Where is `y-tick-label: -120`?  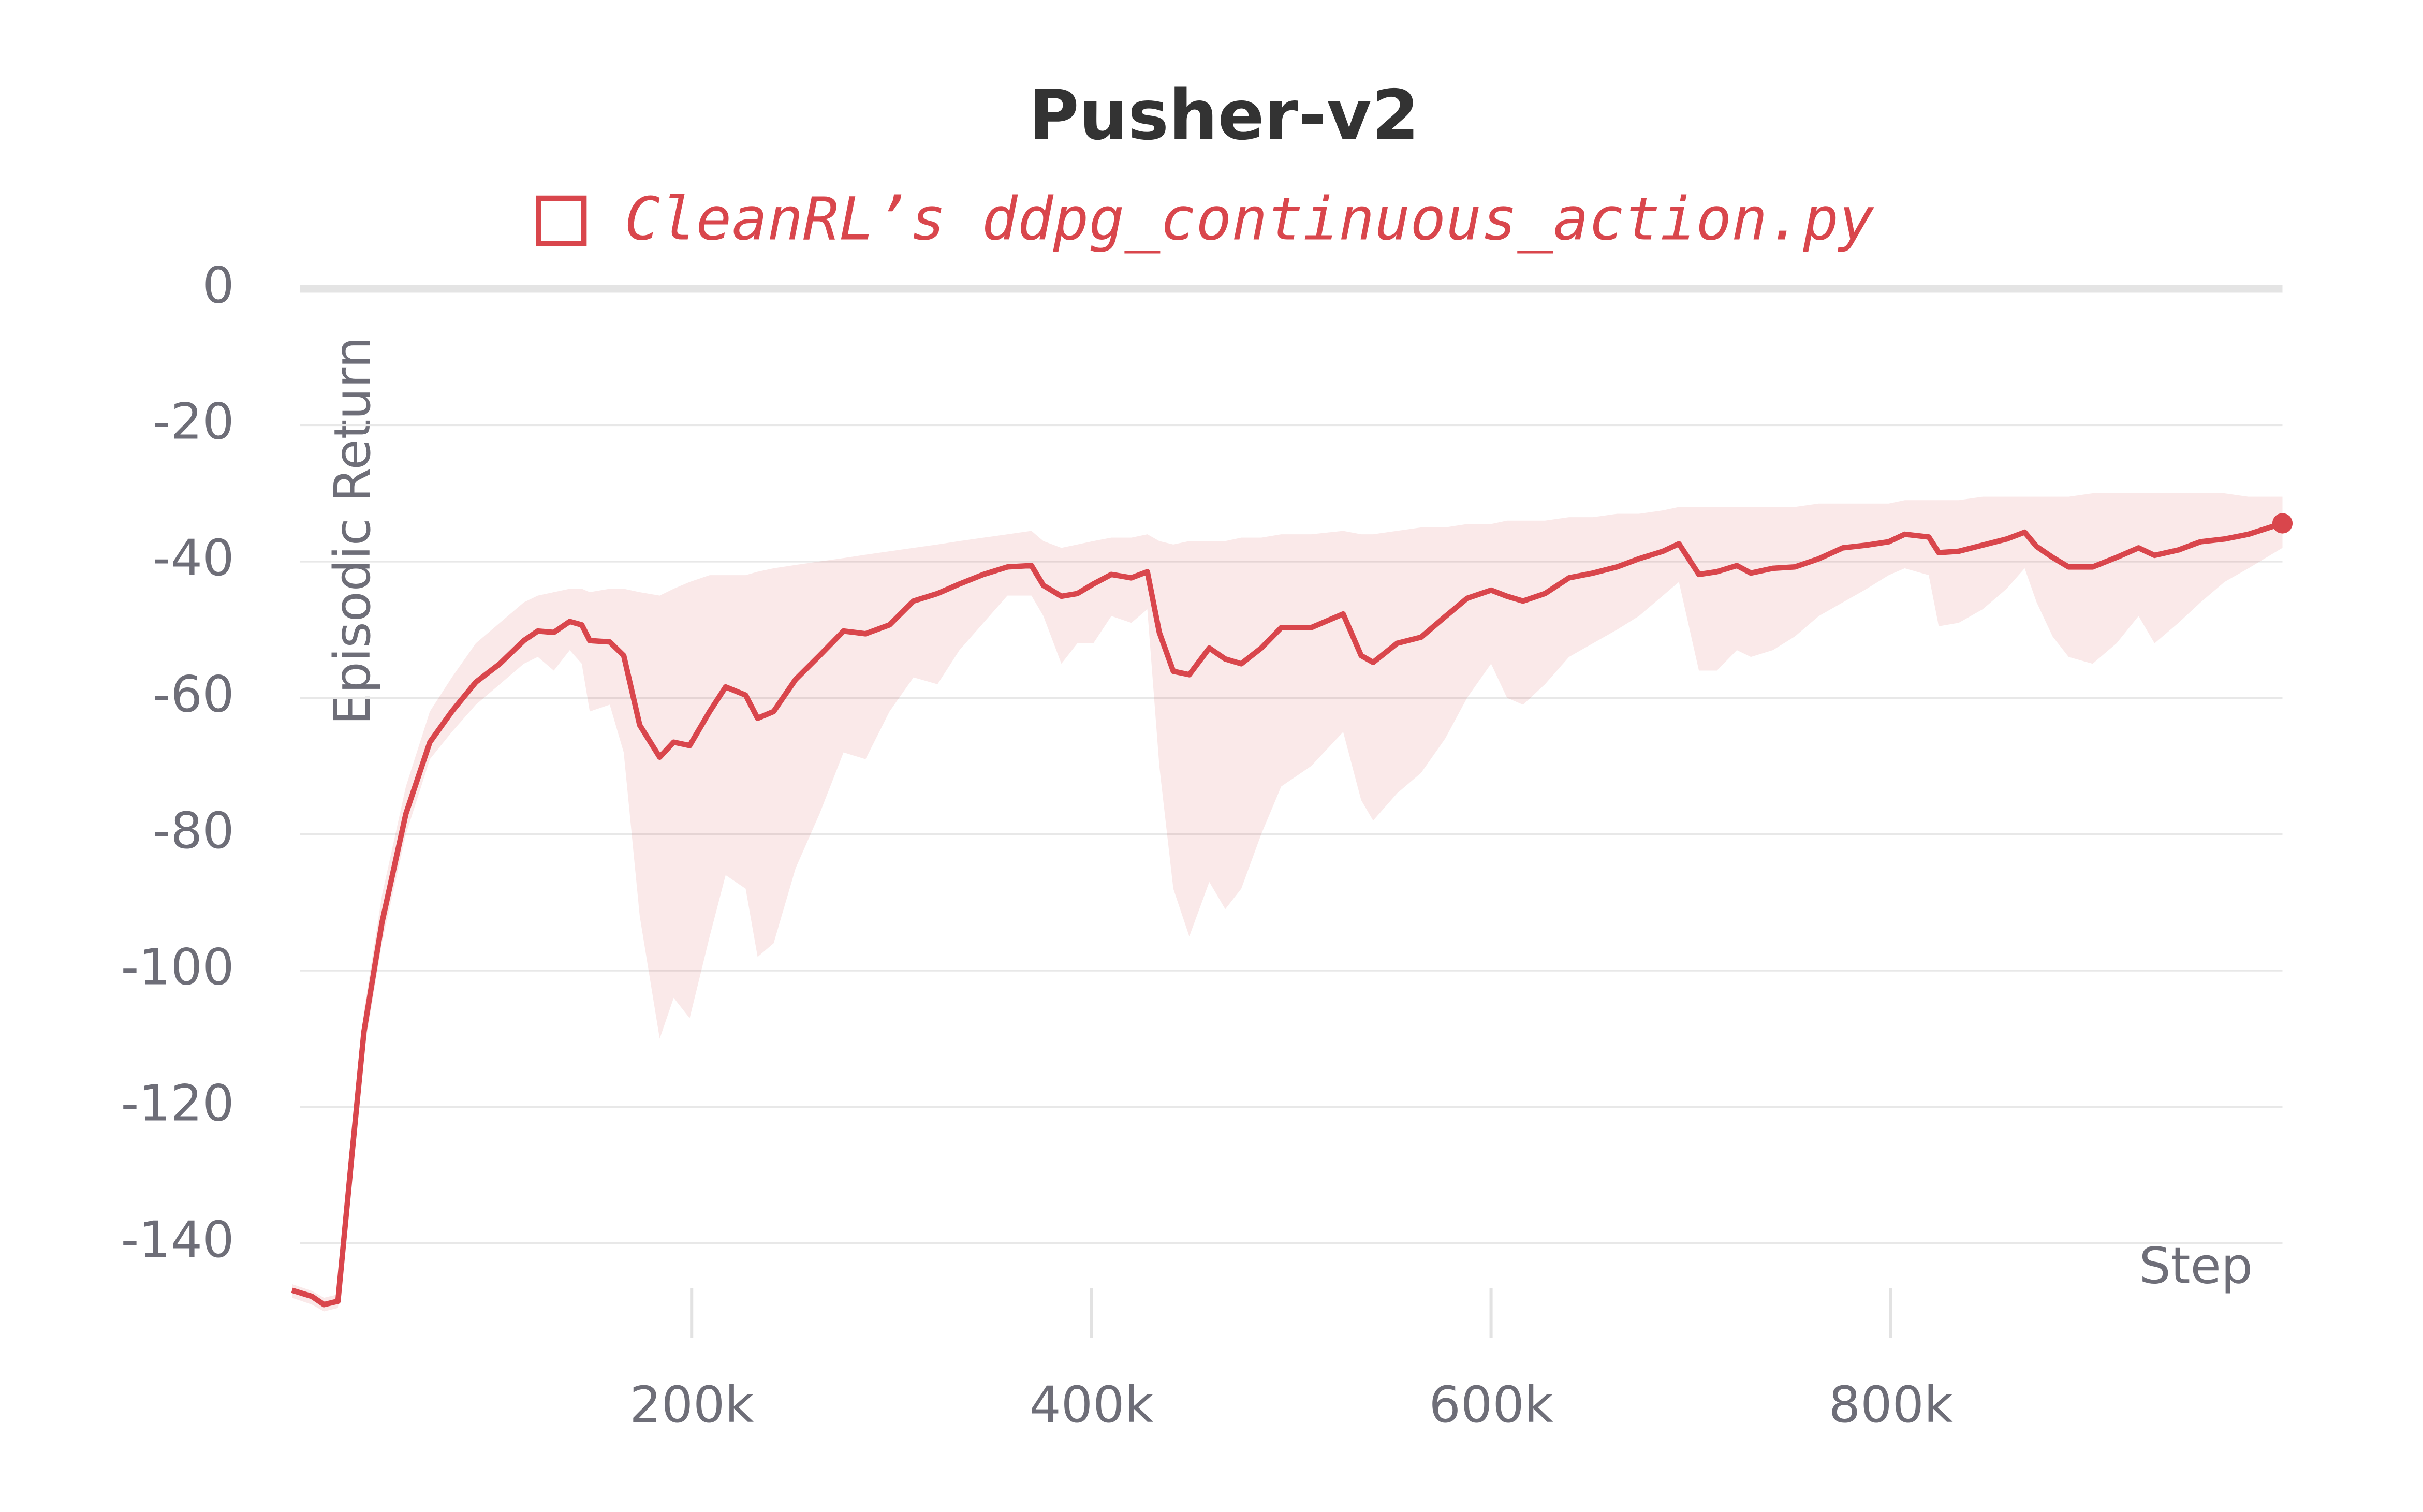 y-tick-label: -120 is located at coordinates (178, 1103).